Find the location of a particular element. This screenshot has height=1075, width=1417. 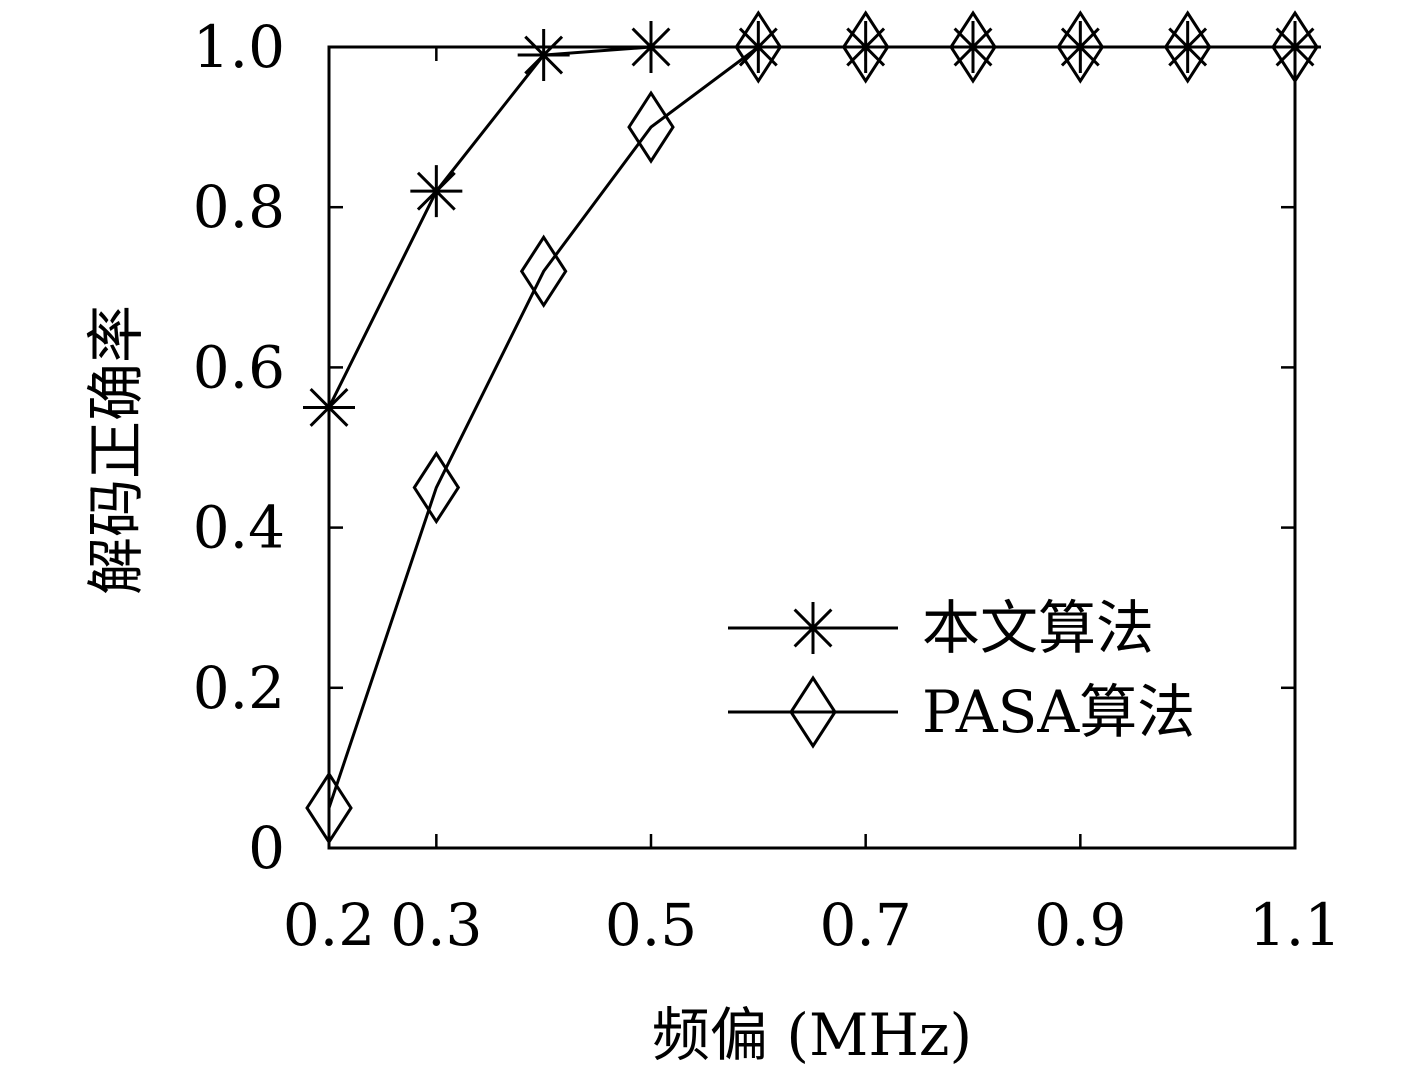

legend-item-1: 本文算法 is located at coordinates (941, 628).